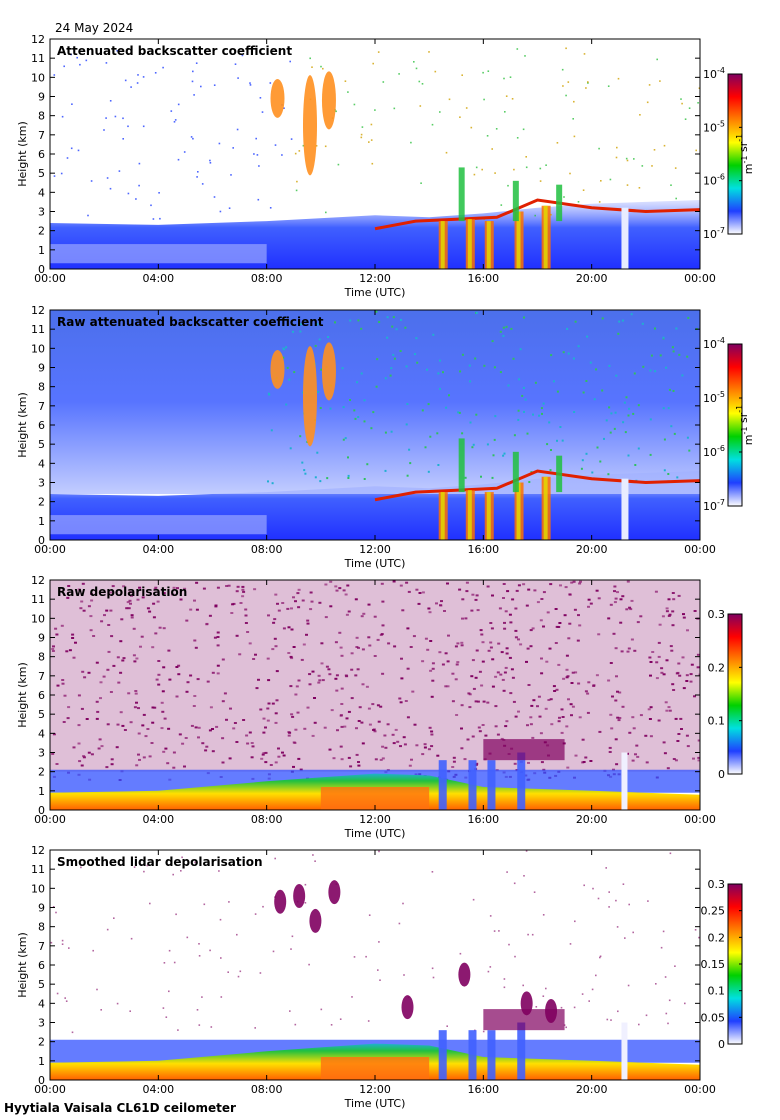  What do you see at coordinates (299, 896) in the screenshot?
I see `ice-cloud` at bounding box center [299, 896].